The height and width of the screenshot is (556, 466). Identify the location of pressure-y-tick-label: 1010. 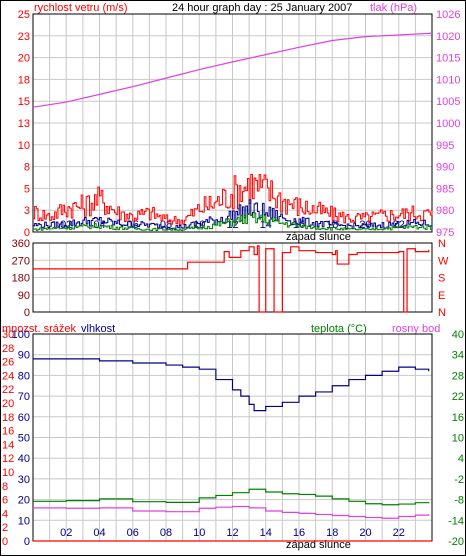
(448, 80).